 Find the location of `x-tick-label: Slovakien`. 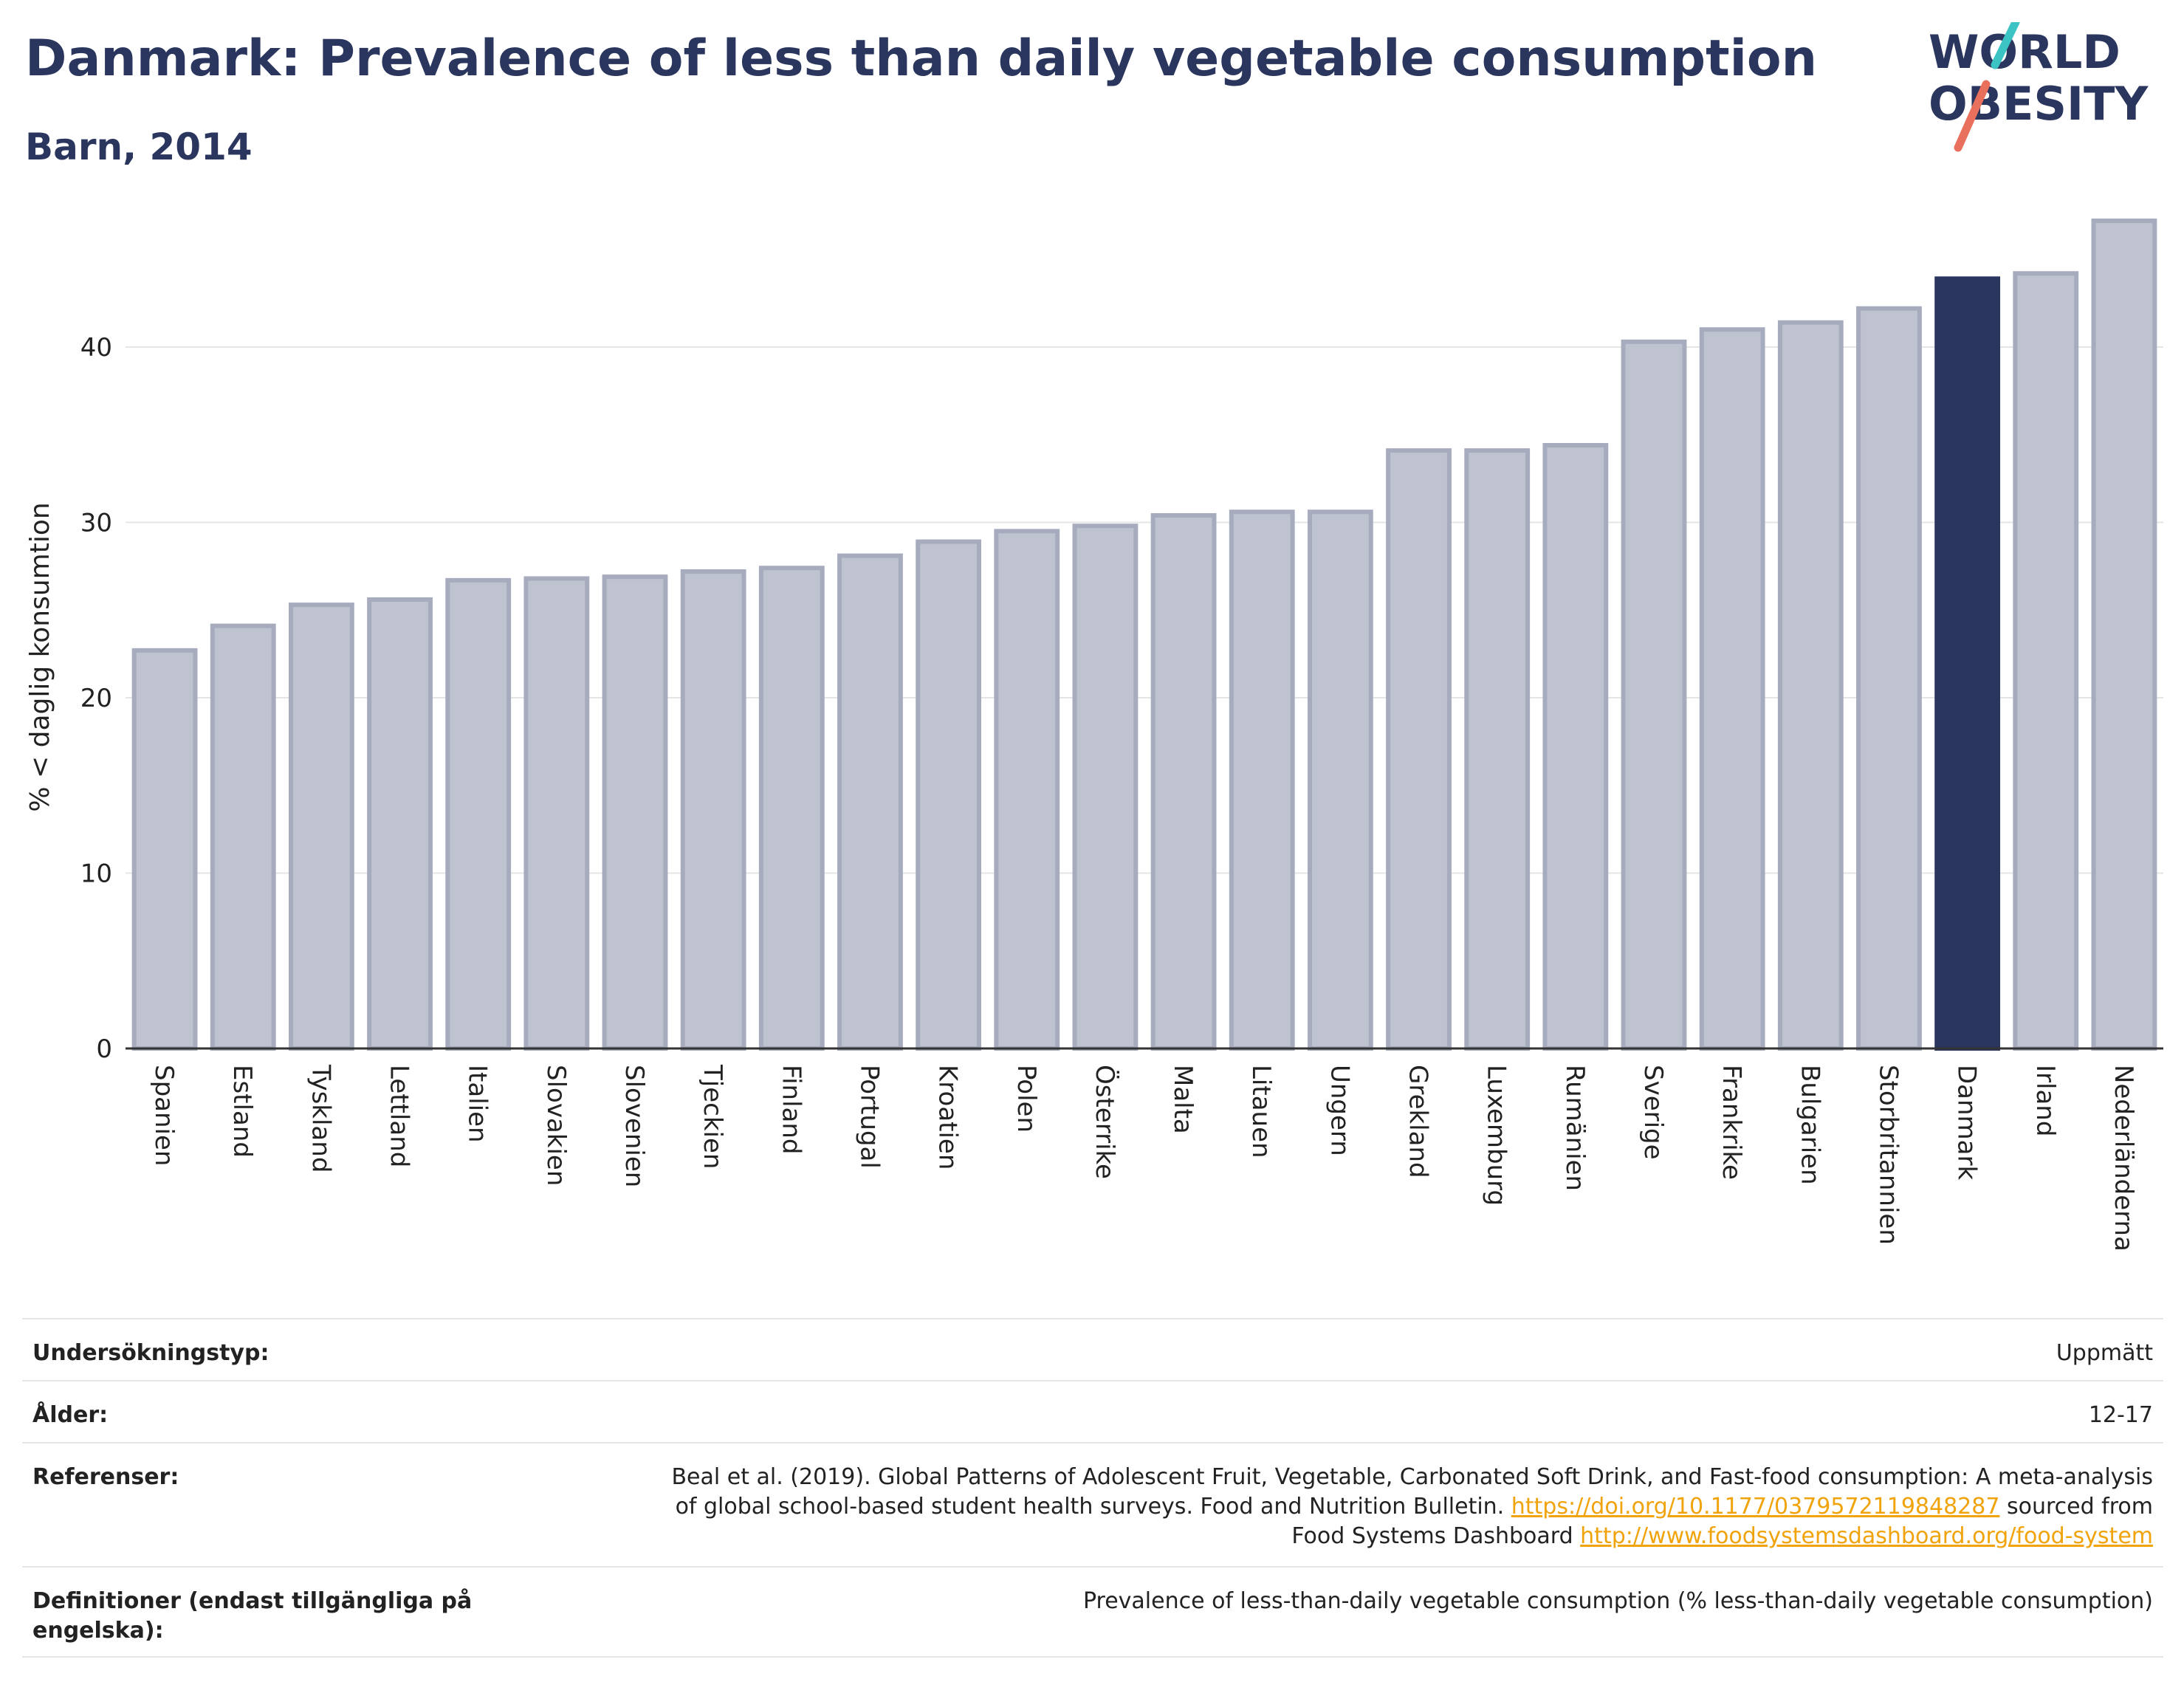

x-tick-label: Slovakien is located at coordinates (556, 1125).